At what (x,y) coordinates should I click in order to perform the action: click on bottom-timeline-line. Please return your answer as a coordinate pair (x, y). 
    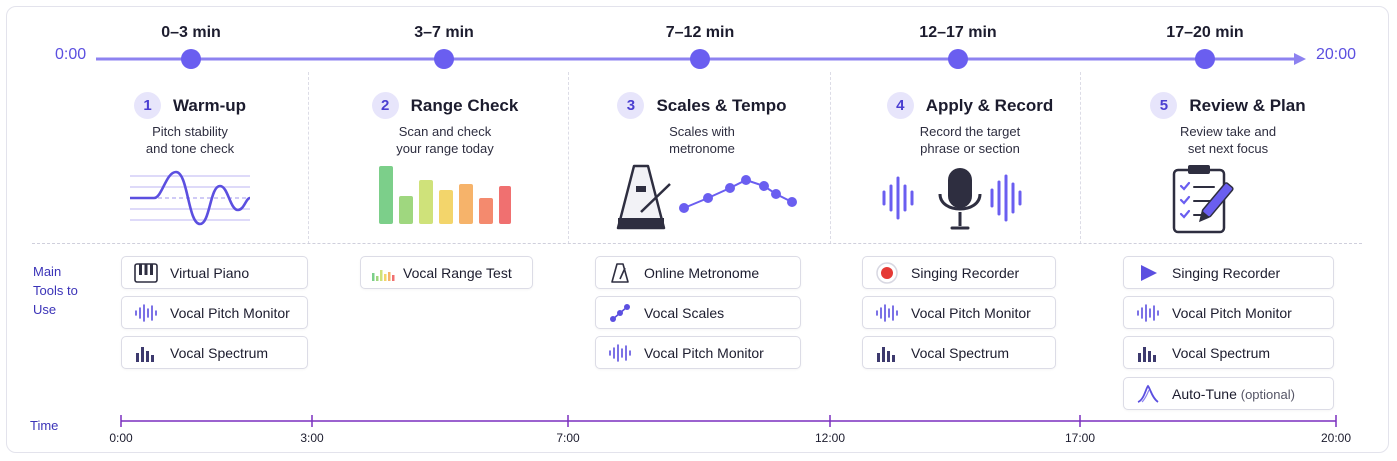
    Looking at the image, I should click on (728, 421).